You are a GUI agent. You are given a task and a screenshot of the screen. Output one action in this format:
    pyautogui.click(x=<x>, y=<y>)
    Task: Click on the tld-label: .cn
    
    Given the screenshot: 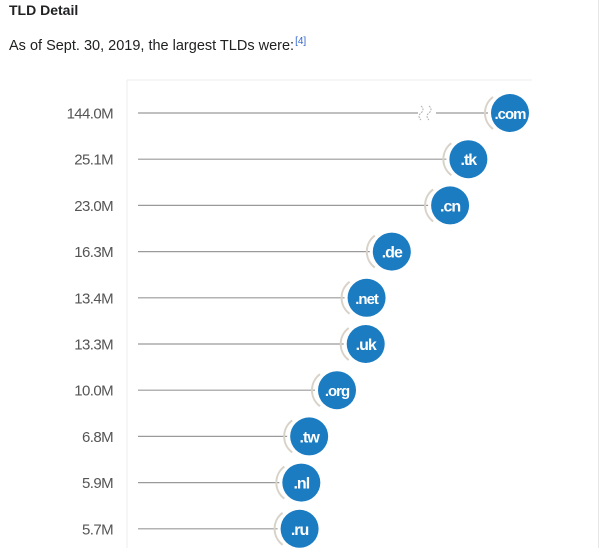 What is the action you would take?
    pyautogui.click(x=450, y=206)
    